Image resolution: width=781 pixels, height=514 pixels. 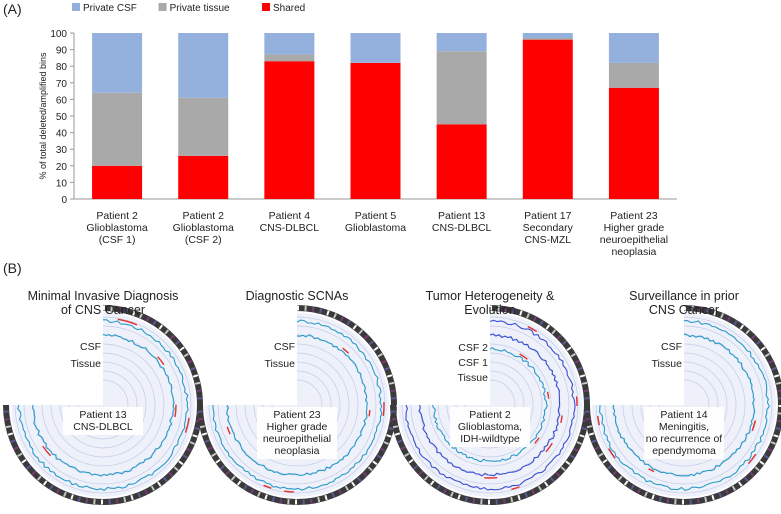 I want to click on center-label-backdrop, so click(x=490, y=427).